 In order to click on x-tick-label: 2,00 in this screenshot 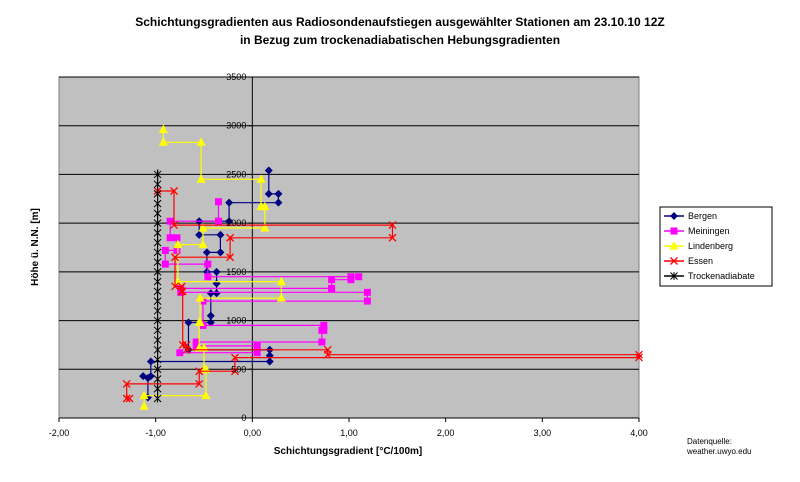, I will do `click(446, 433)`.